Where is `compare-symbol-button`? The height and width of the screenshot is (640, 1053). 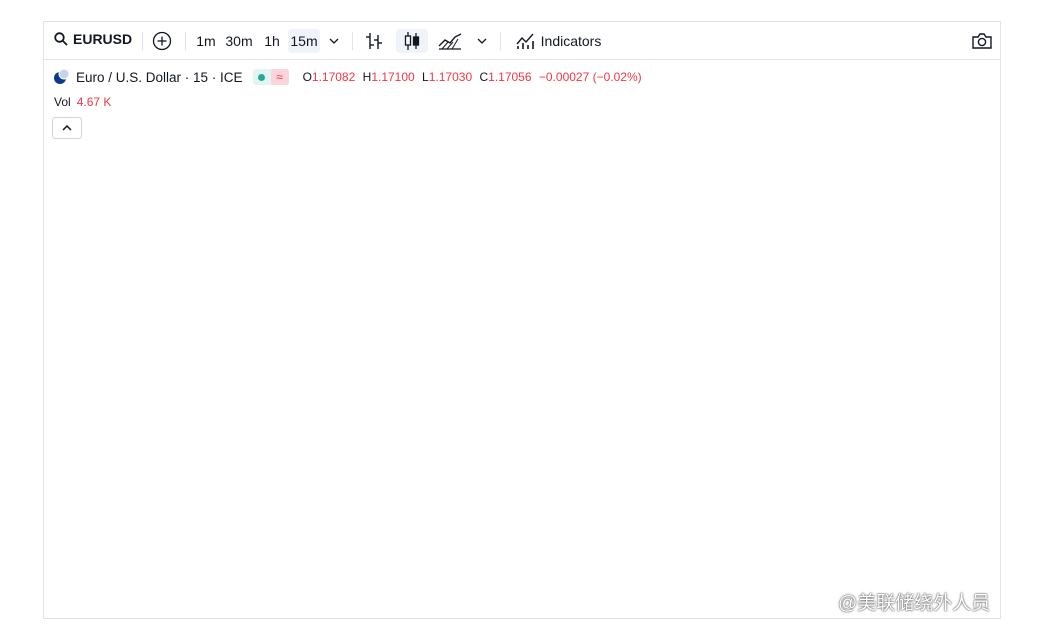
compare-symbol-button is located at coordinates (162, 41).